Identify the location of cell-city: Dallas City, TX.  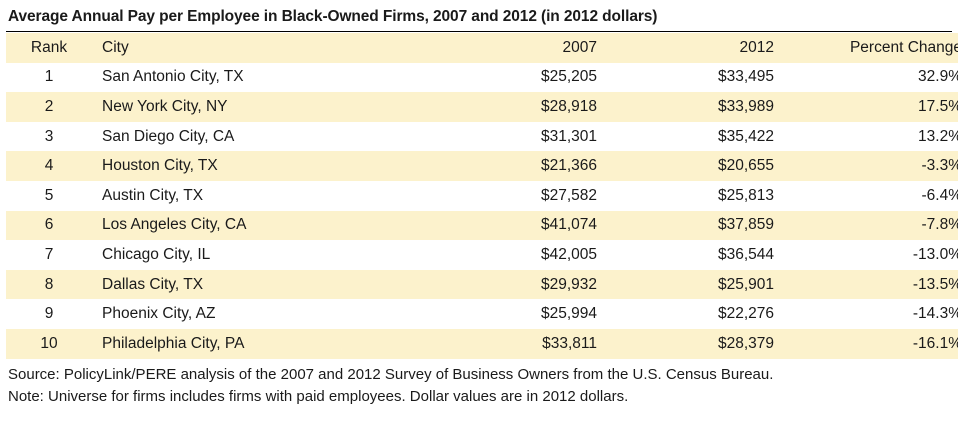
(242, 284).